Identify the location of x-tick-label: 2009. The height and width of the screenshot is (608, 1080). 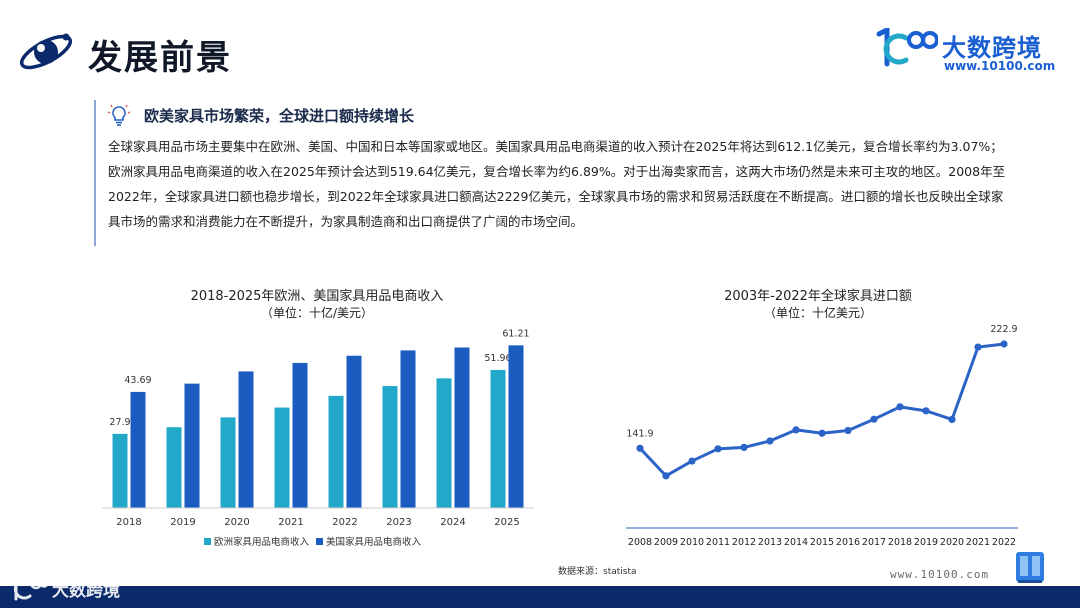
(666, 542).